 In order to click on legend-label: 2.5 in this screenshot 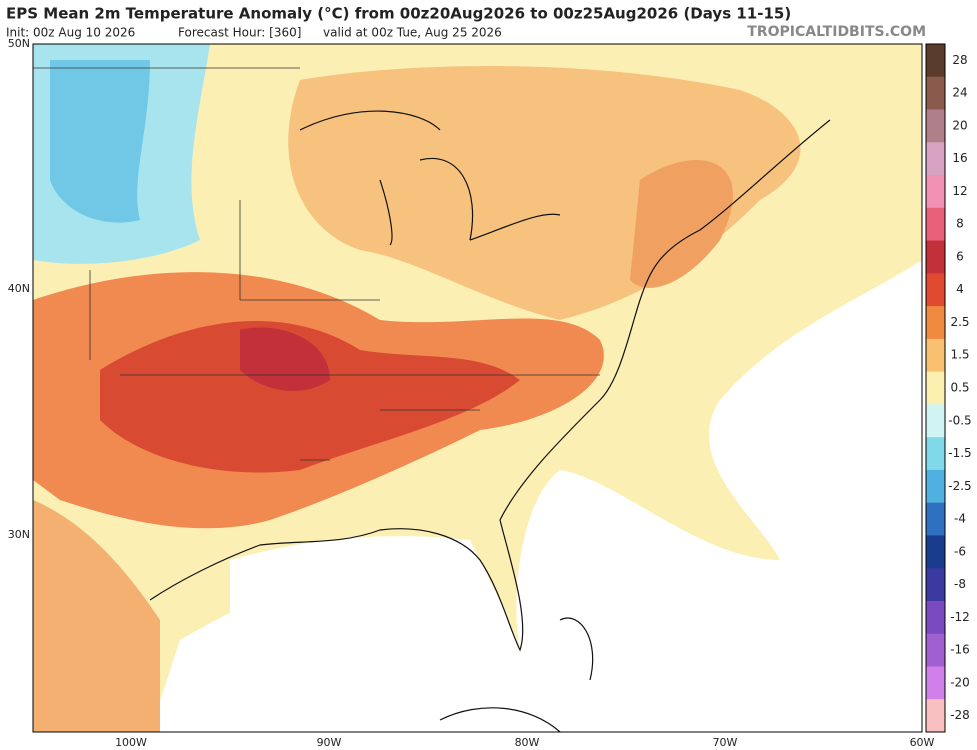, I will do `click(959, 322)`.